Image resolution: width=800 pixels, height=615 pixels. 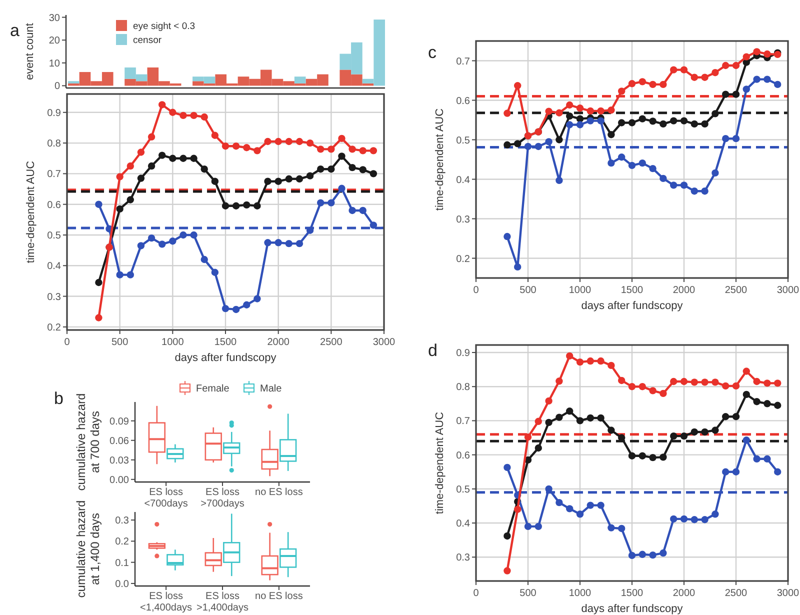 I want to click on y-tick-label: 0.2, so click(x=463, y=259).